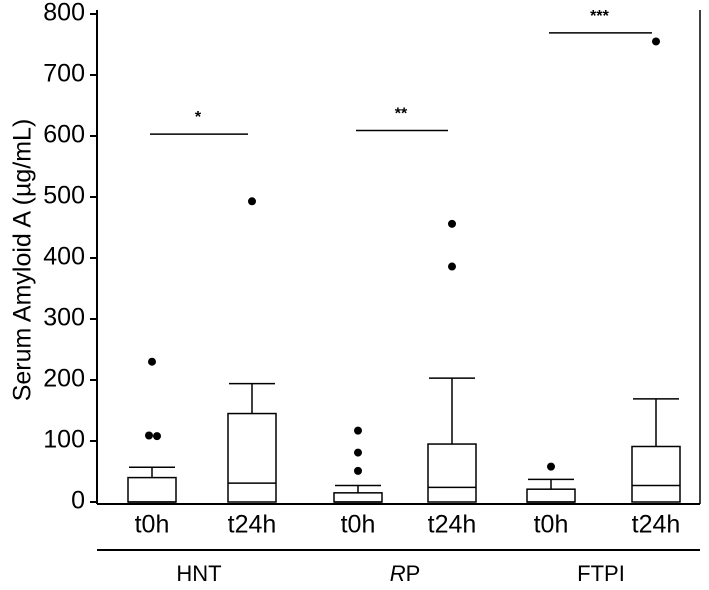  Describe the element at coordinates (64, 257) in the screenshot. I see `y-tick-label: 400` at that location.